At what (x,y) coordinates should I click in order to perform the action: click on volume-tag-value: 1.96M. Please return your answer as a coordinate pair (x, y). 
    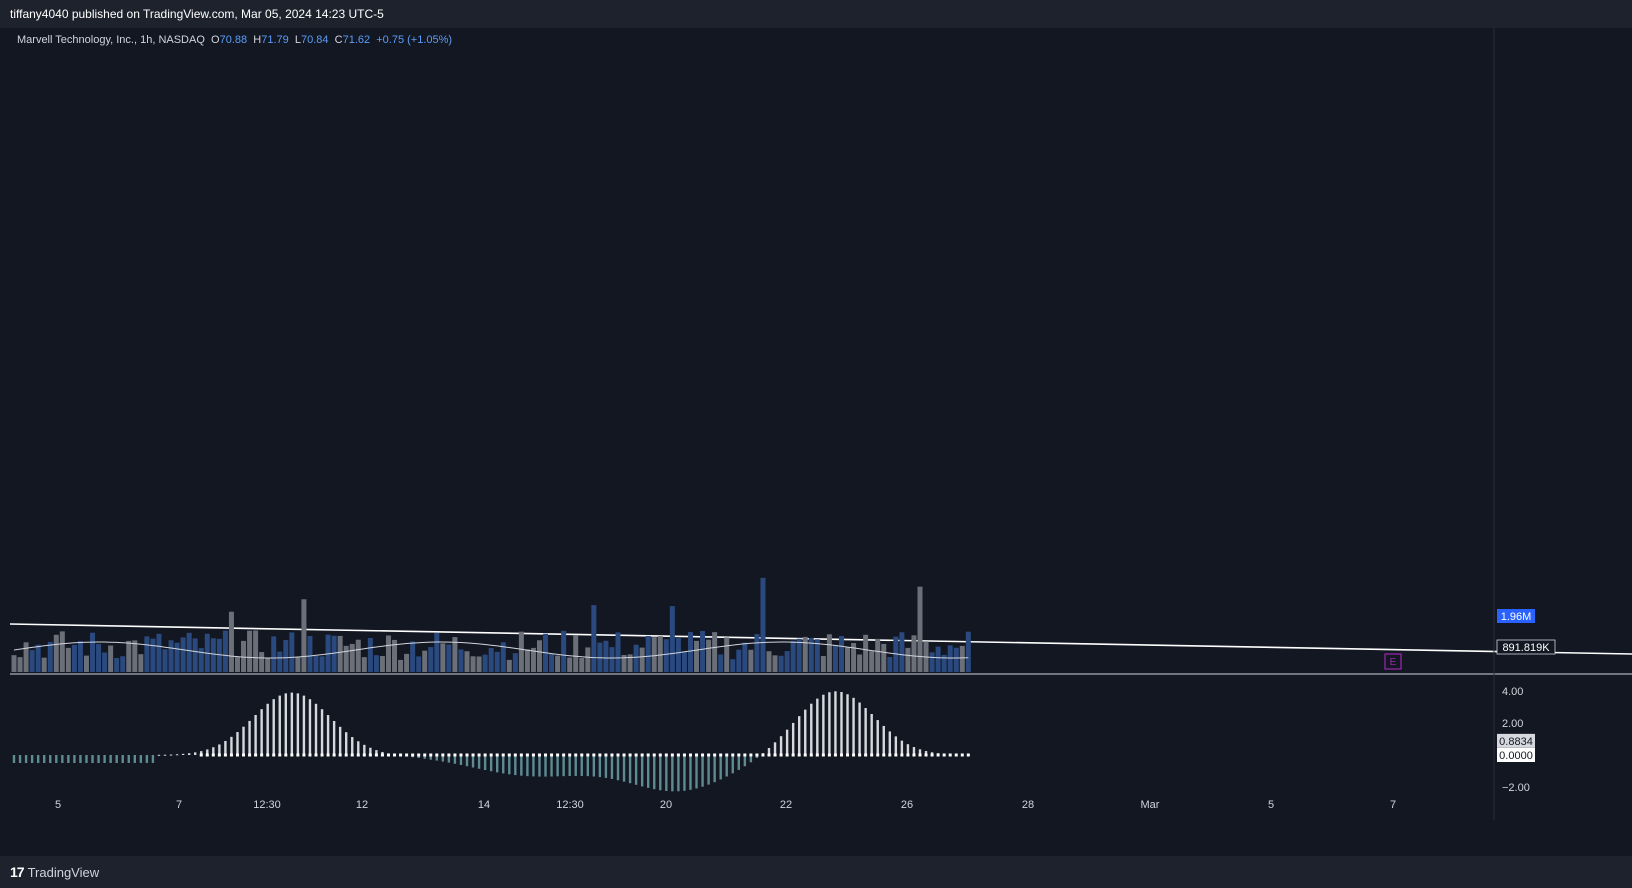
    Looking at the image, I should click on (1516, 617).